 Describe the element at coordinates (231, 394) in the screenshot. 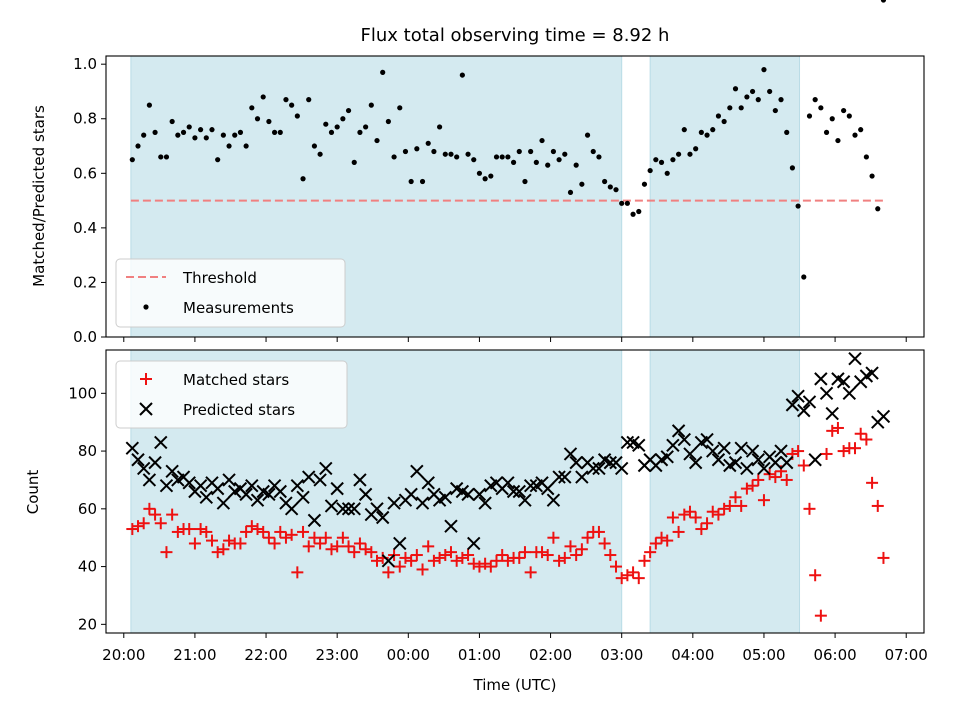

I see `bottom-legend-box` at that location.